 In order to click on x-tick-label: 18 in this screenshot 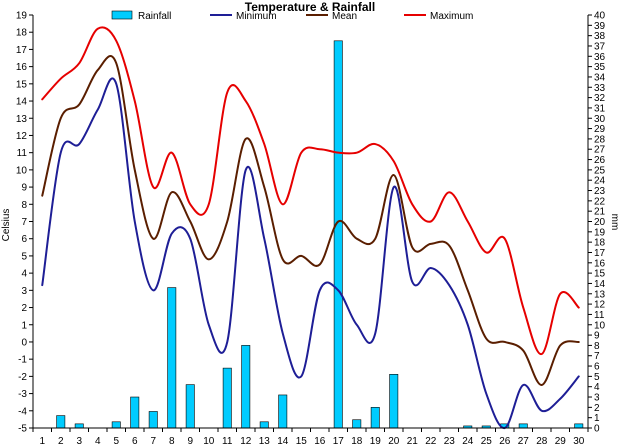, I will do `click(357, 441)`.